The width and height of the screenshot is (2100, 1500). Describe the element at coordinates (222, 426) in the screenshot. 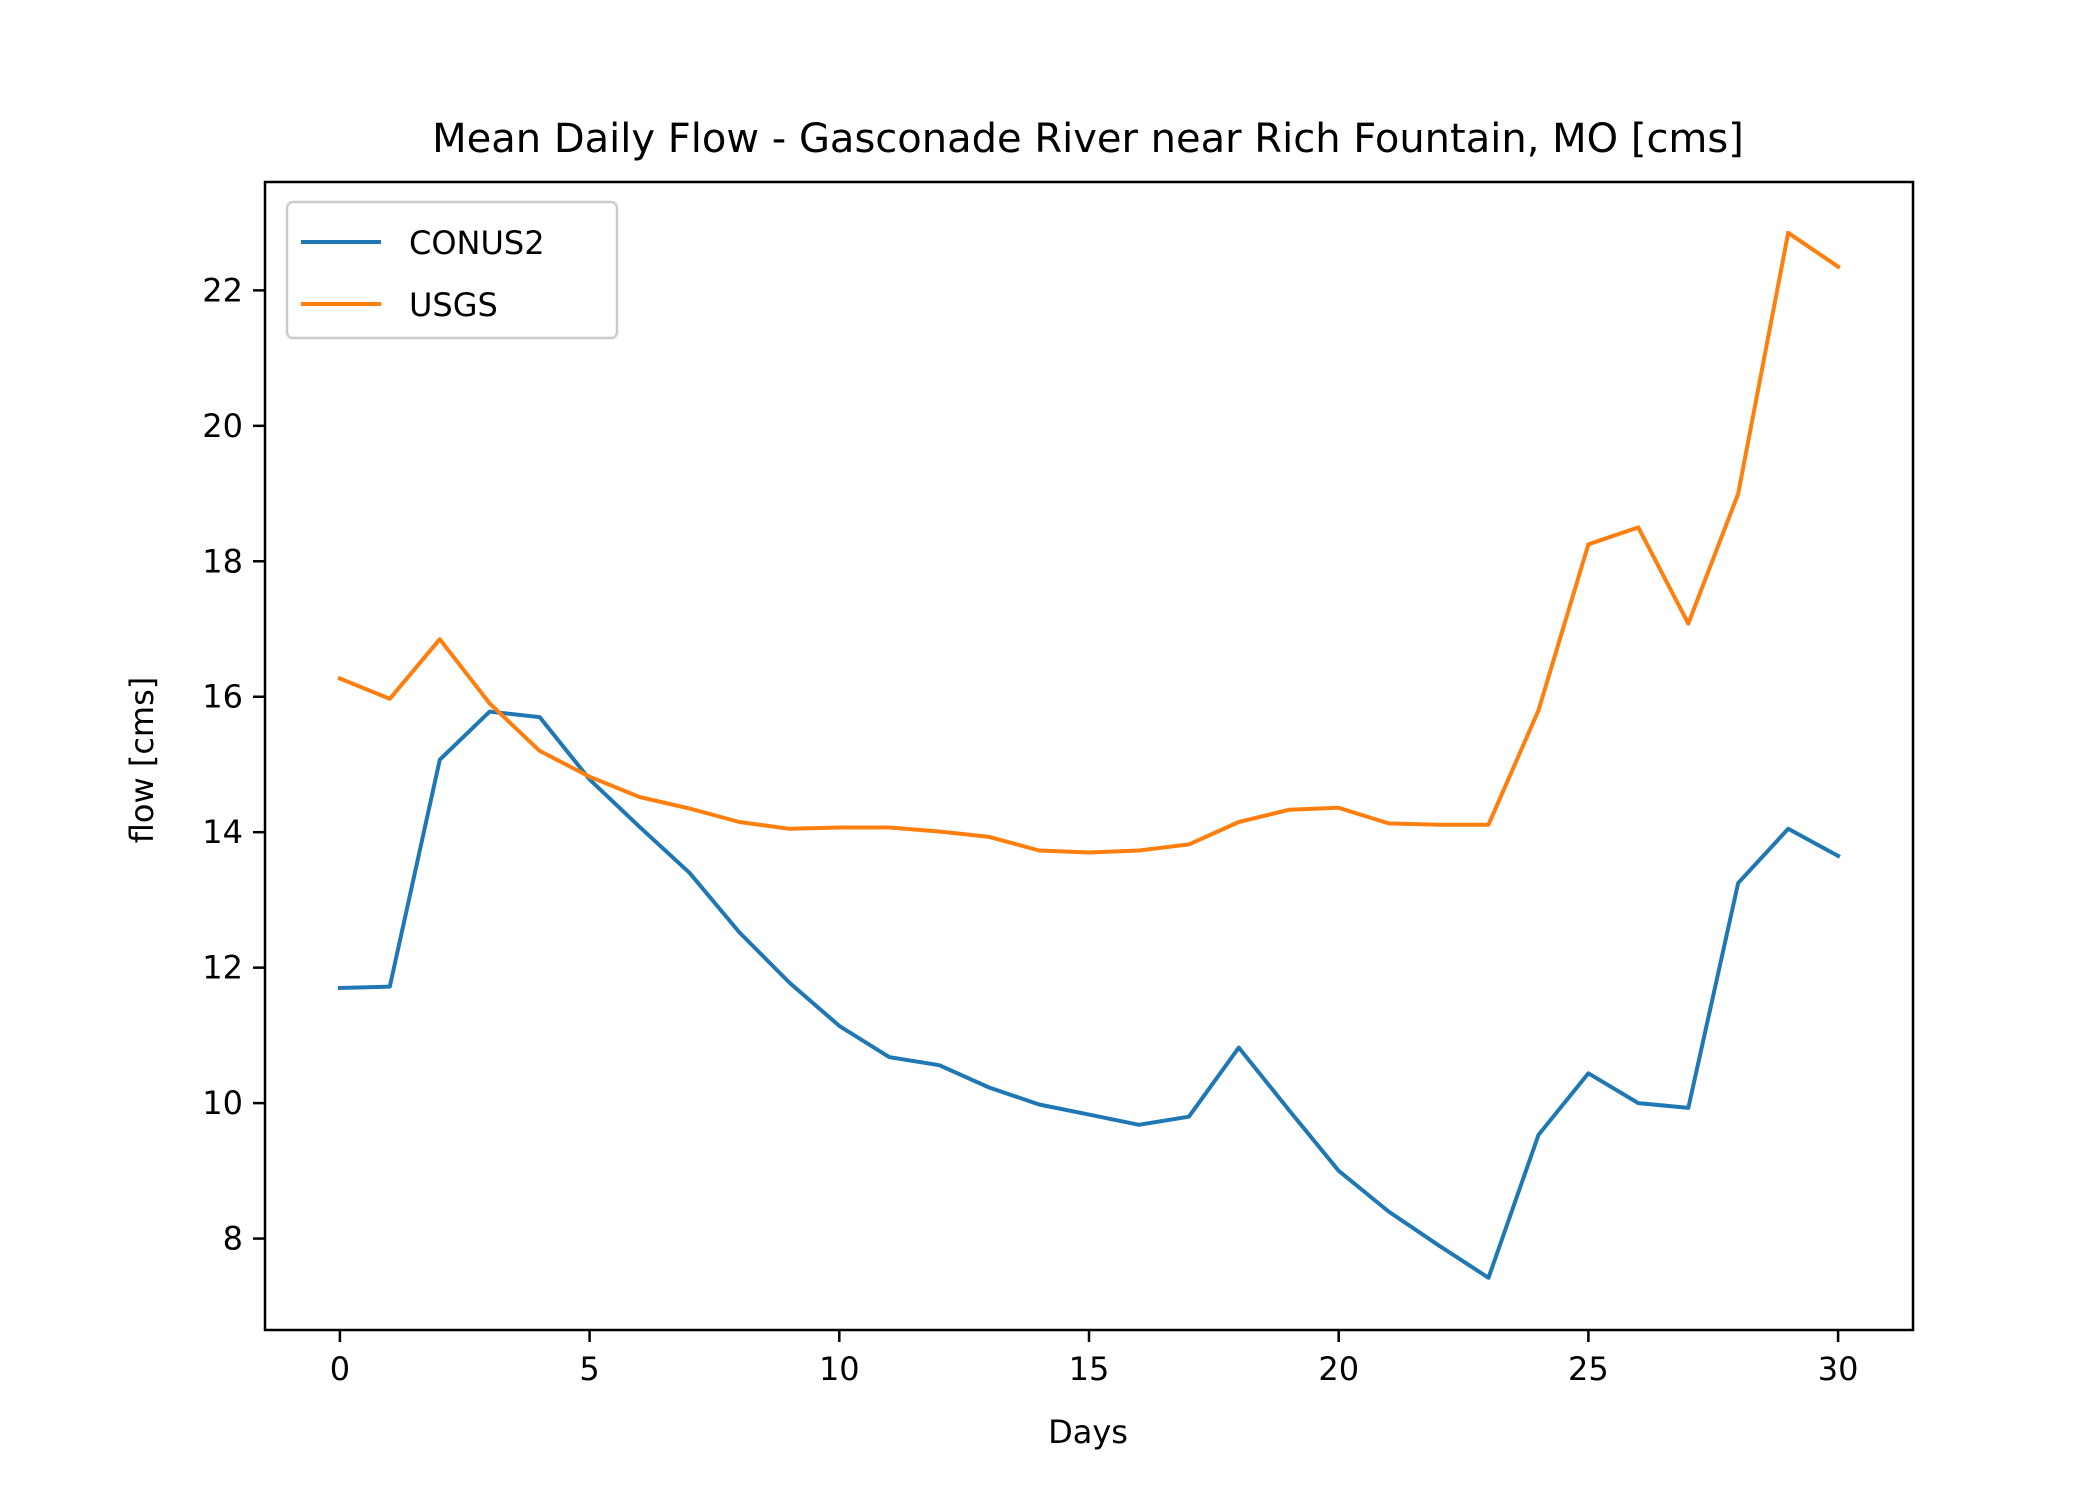

I see `y-tick-label: 20` at that location.